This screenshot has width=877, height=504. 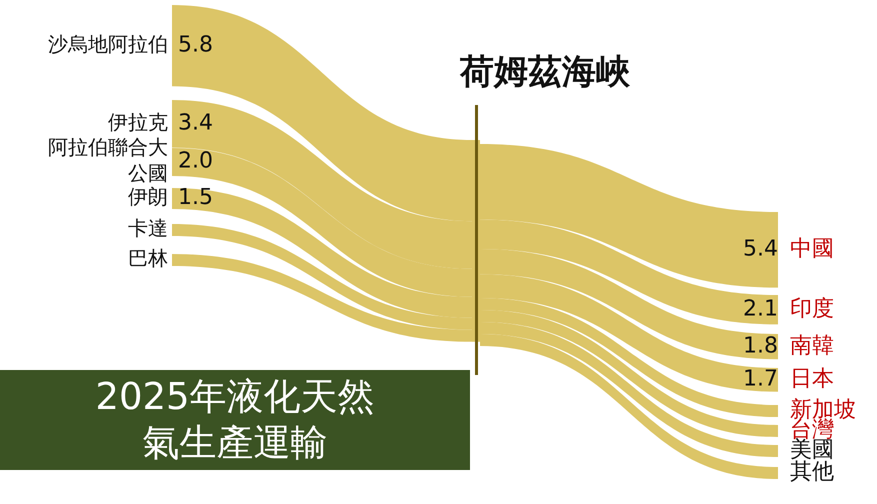 I want to click on text: 荷姆茲海峽, so click(x=545, y=72).